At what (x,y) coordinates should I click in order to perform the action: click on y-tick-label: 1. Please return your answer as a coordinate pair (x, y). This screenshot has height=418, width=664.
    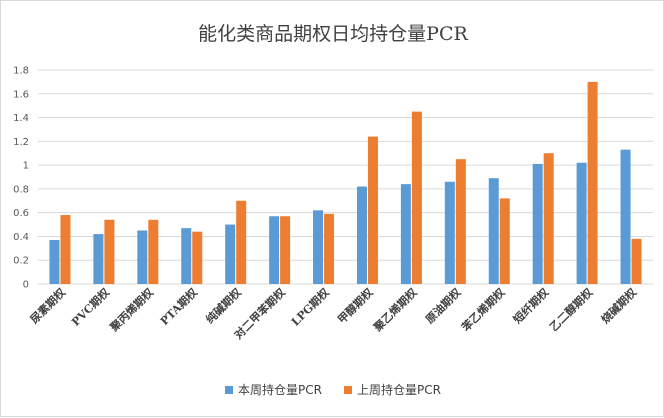
    Looking at the image, I should click on (26, 166).